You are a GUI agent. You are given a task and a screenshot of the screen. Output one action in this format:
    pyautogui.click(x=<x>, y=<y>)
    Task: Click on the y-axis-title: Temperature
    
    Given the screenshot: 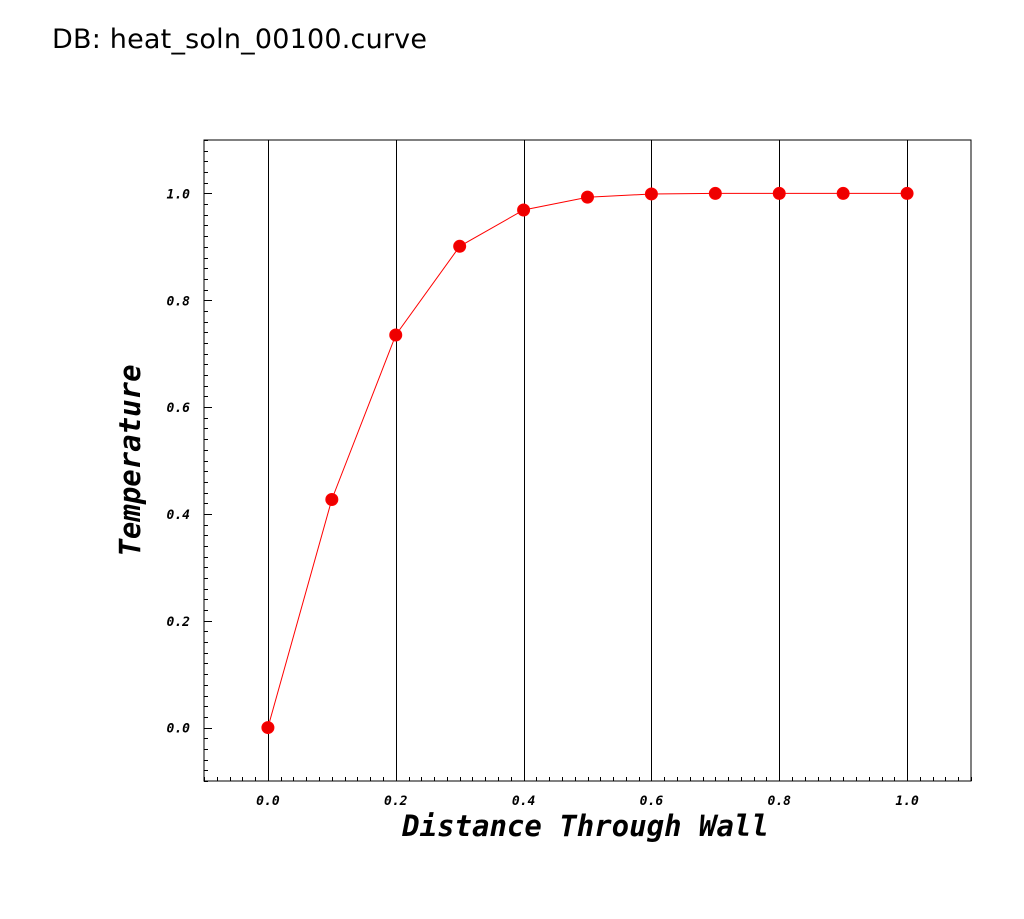 What is the action you would take?
    pyautogui.click(x=130, y=460)
    